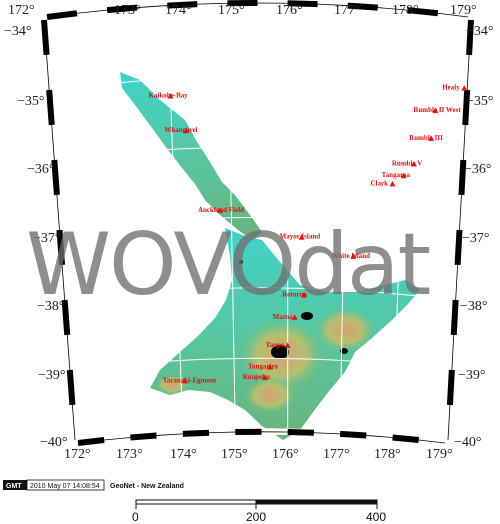  Describe the element at coordinates (77, 454) in the screenshot. I see `bottom-lon-label: 172°` at that location.